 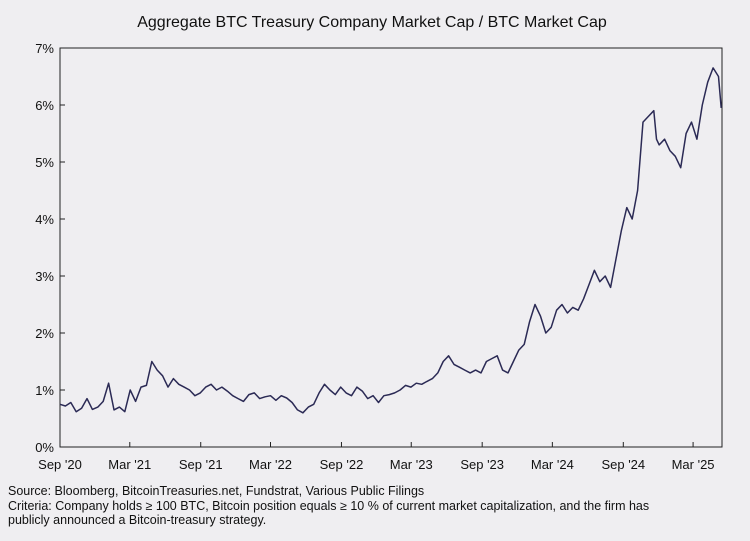 What do you see at coordinates (129, 464) in the screenshot?
I see `x-tick-label: Mar '21` at bounding box center [129, 464].